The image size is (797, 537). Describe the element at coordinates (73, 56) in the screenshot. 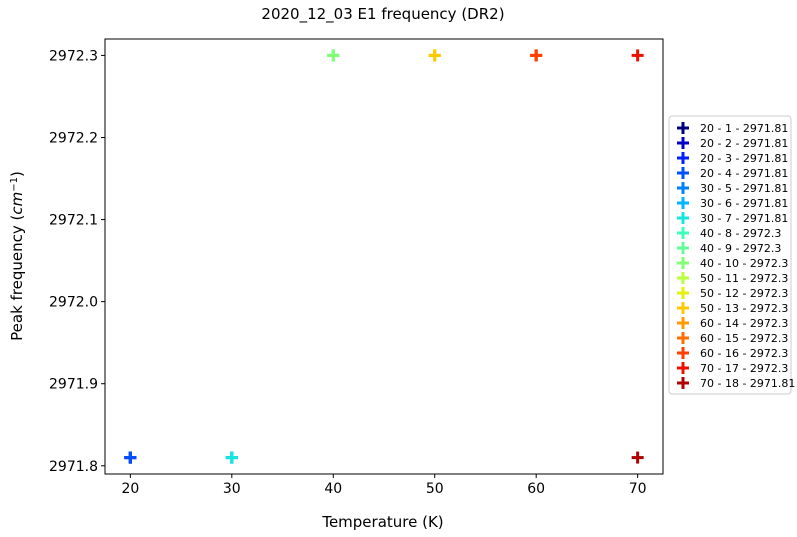

I see `y-tick-label: 2972.3` at that location.